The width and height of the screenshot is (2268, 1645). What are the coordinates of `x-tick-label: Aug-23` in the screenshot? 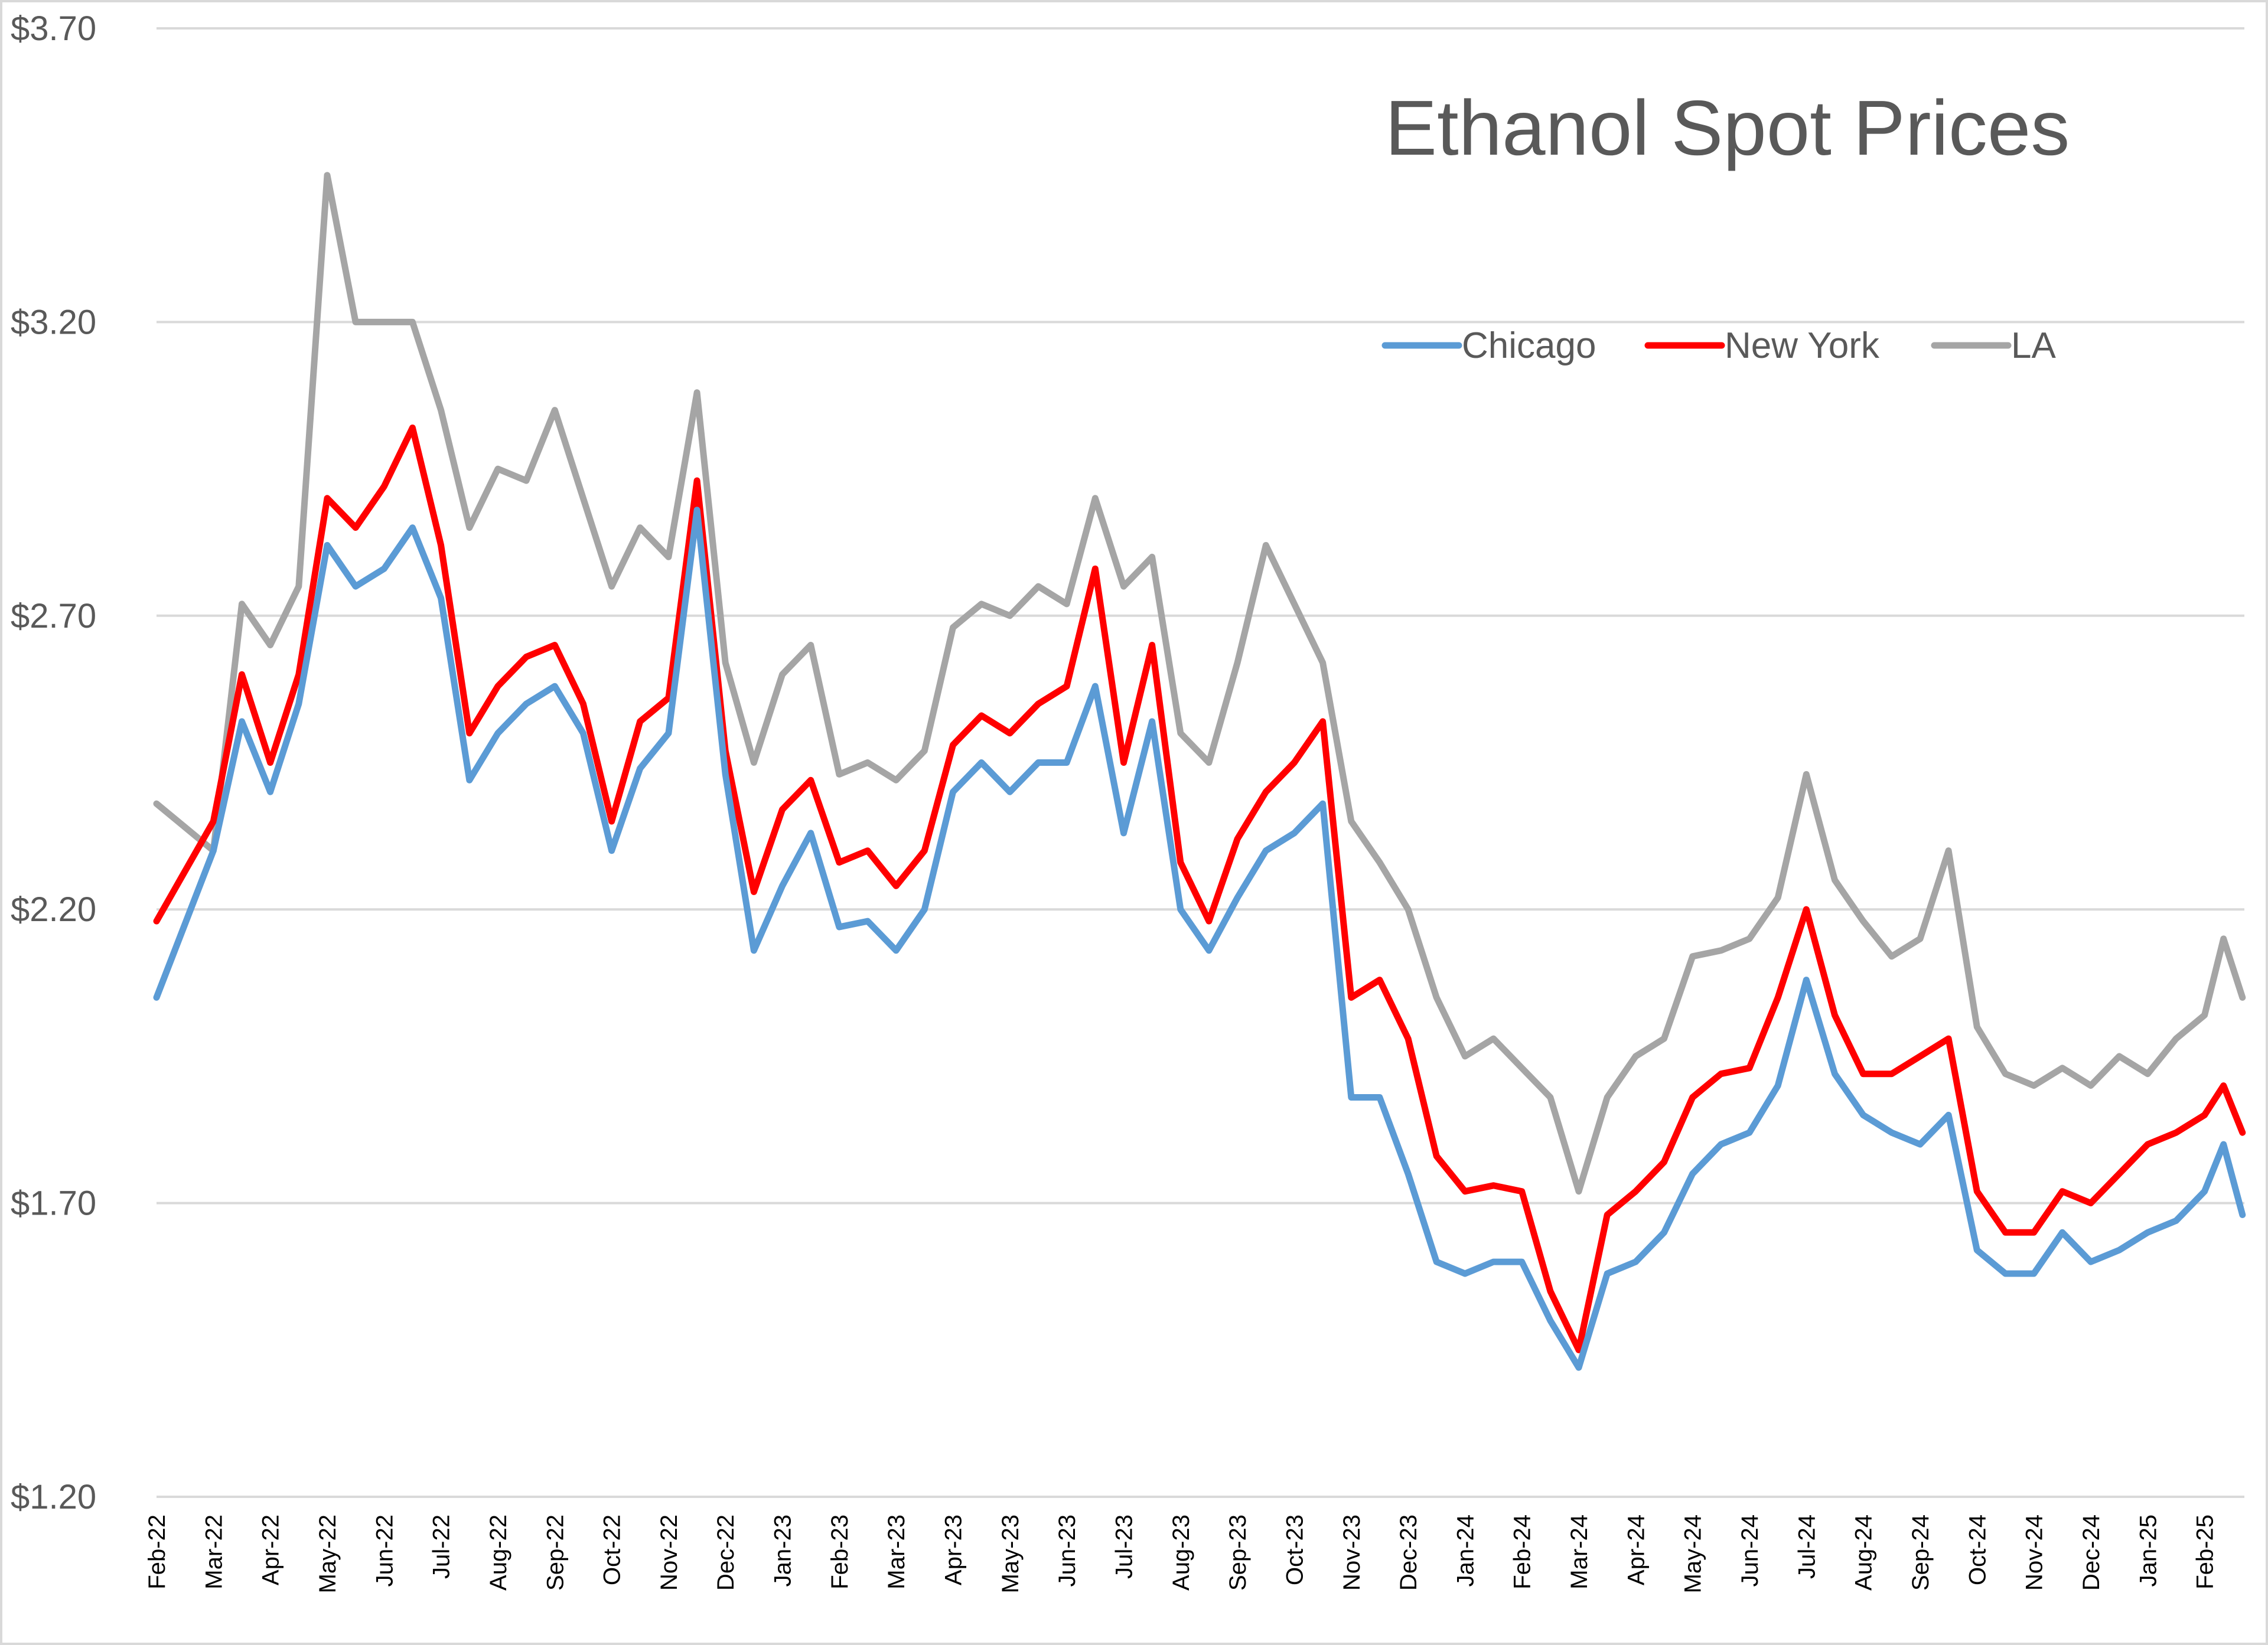 It's located at (1181, 1553).